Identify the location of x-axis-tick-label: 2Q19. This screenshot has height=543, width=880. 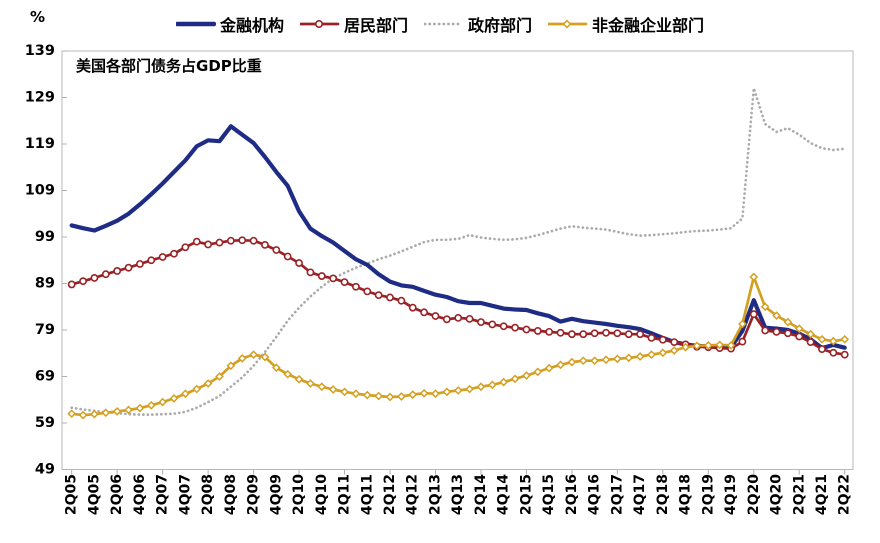
(708, 494).